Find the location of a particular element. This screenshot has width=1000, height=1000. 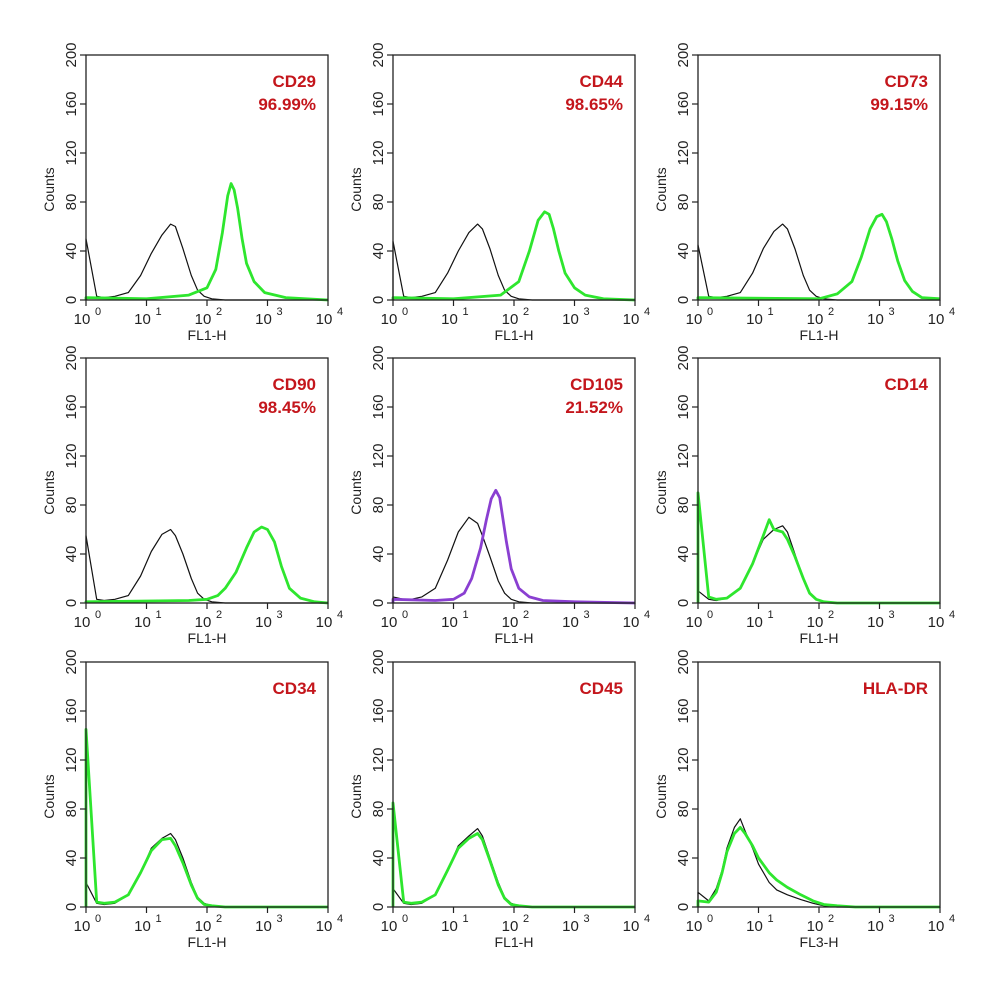

marker-label: CD14 is located at coordinates (907, 384).